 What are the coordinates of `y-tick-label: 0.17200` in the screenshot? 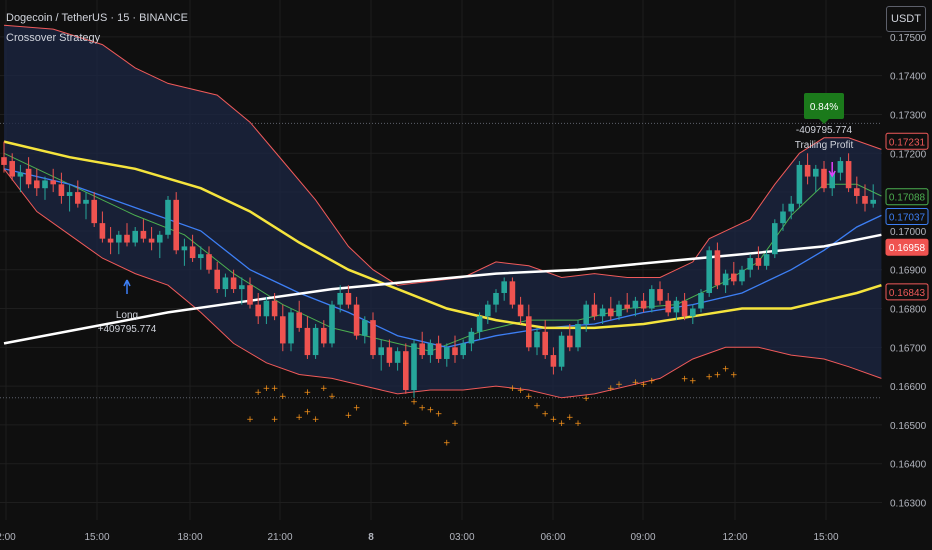 It's located at (908, 154).